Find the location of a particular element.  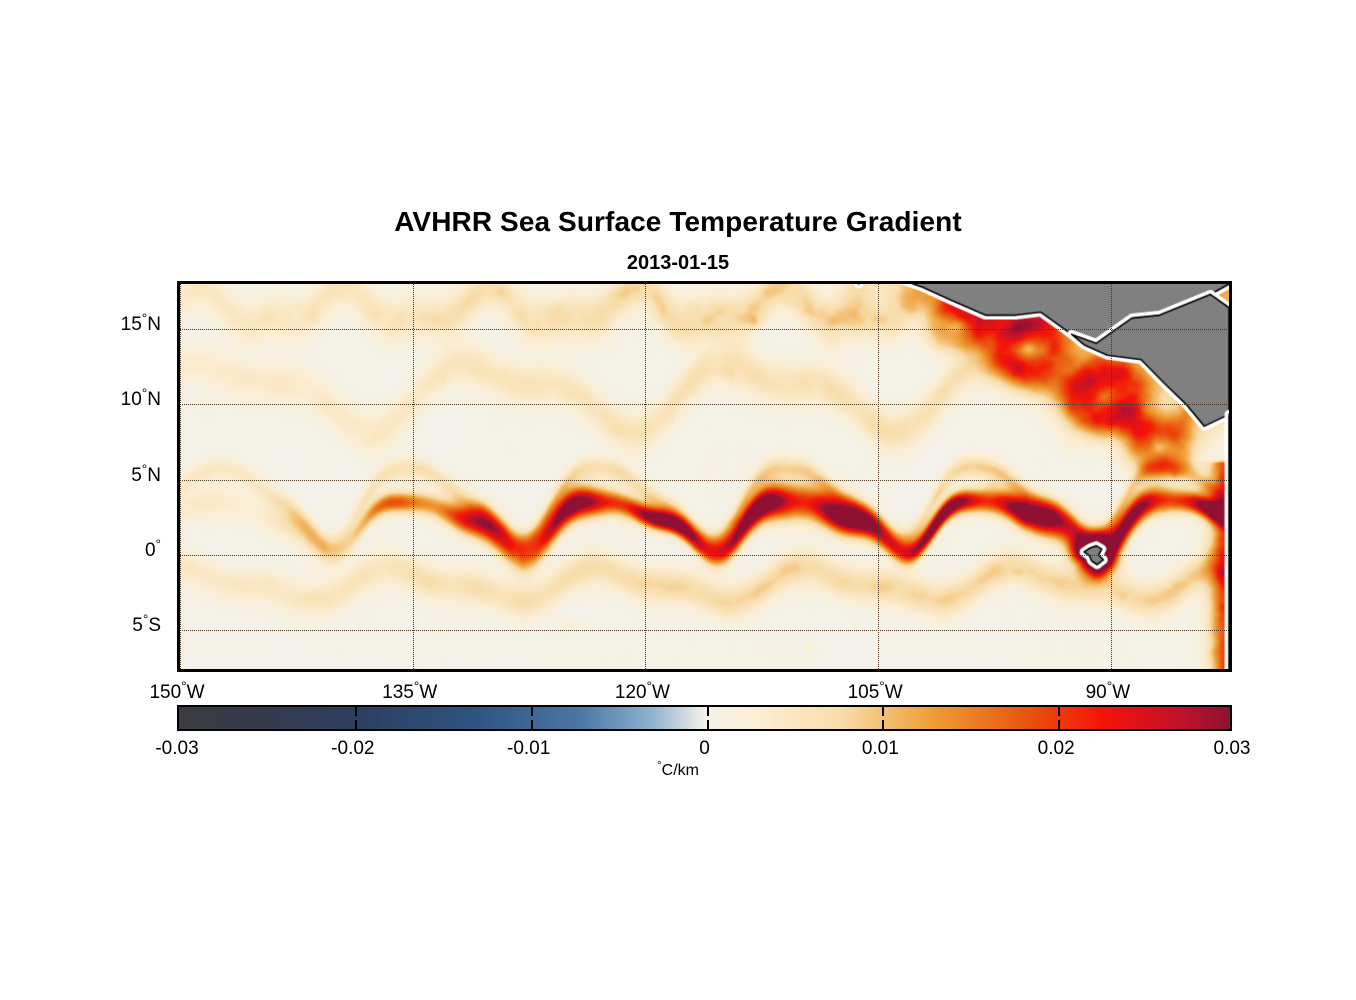

colorbar-label--0.03: -0.03 is located at coordinates (177, 748).